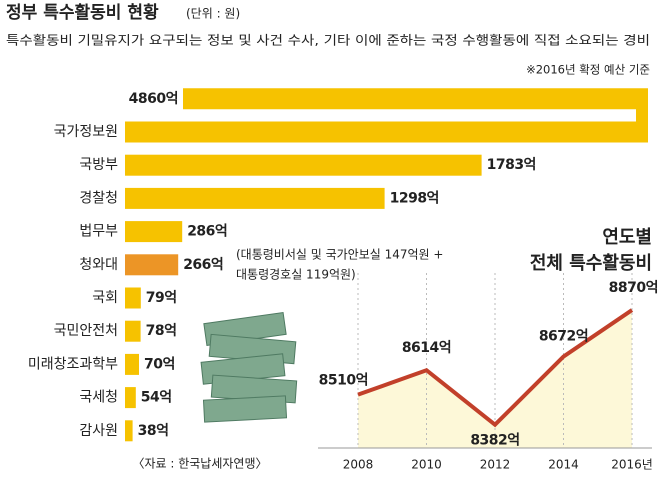 This screenshot has width=658, height=477. I want to click on value-label: 286억, so click(207, 232).